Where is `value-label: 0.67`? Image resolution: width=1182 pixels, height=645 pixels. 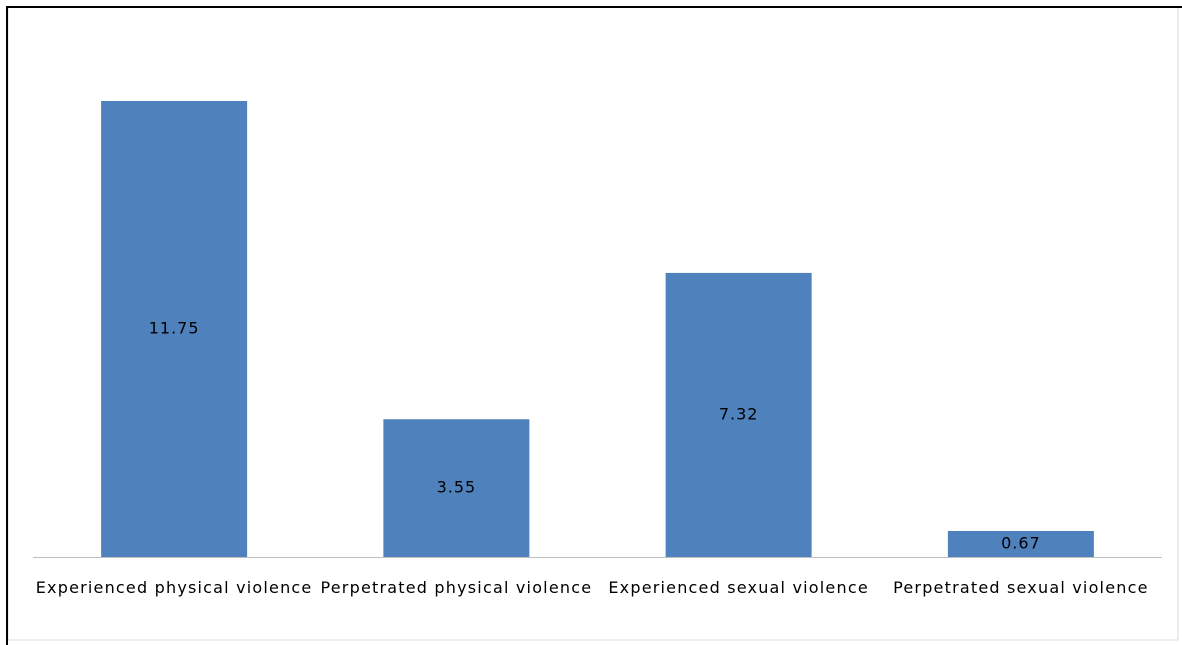
value-label: 0.67 is located at coordinates (1021, 542).